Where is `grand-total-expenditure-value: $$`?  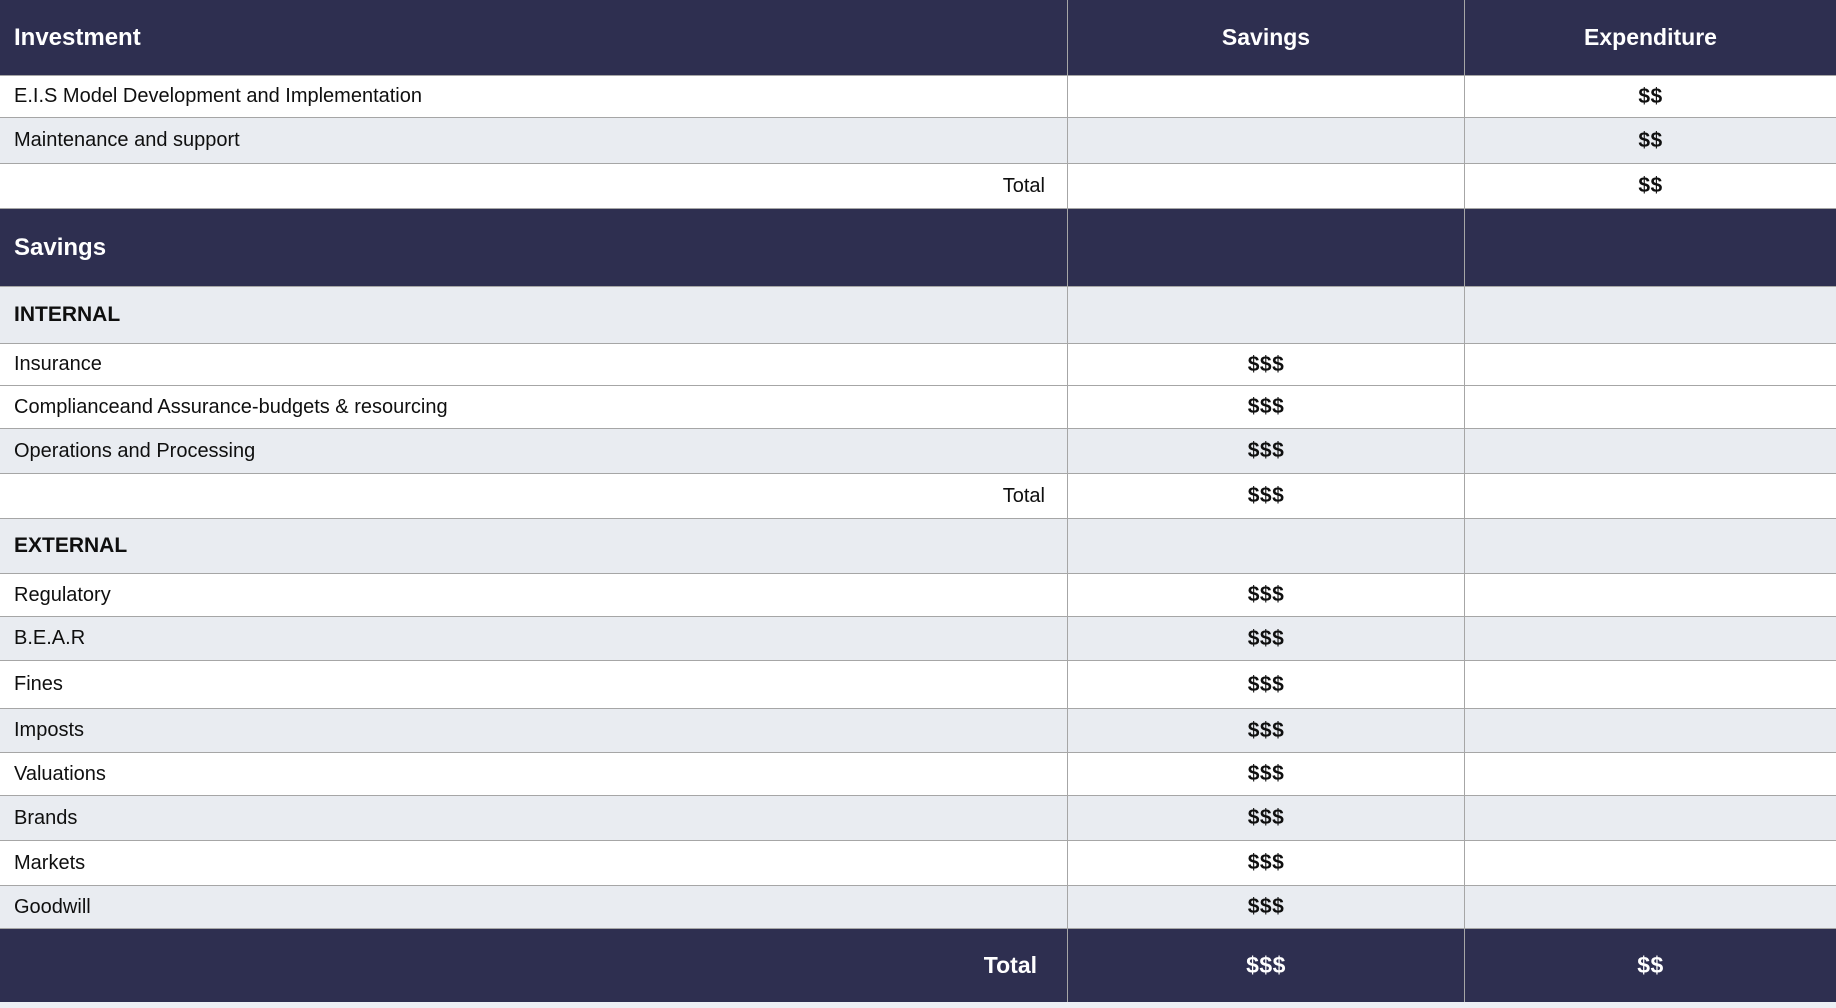 grand-total-expenditure-value: $$ is located at coordinates (1650, 965).